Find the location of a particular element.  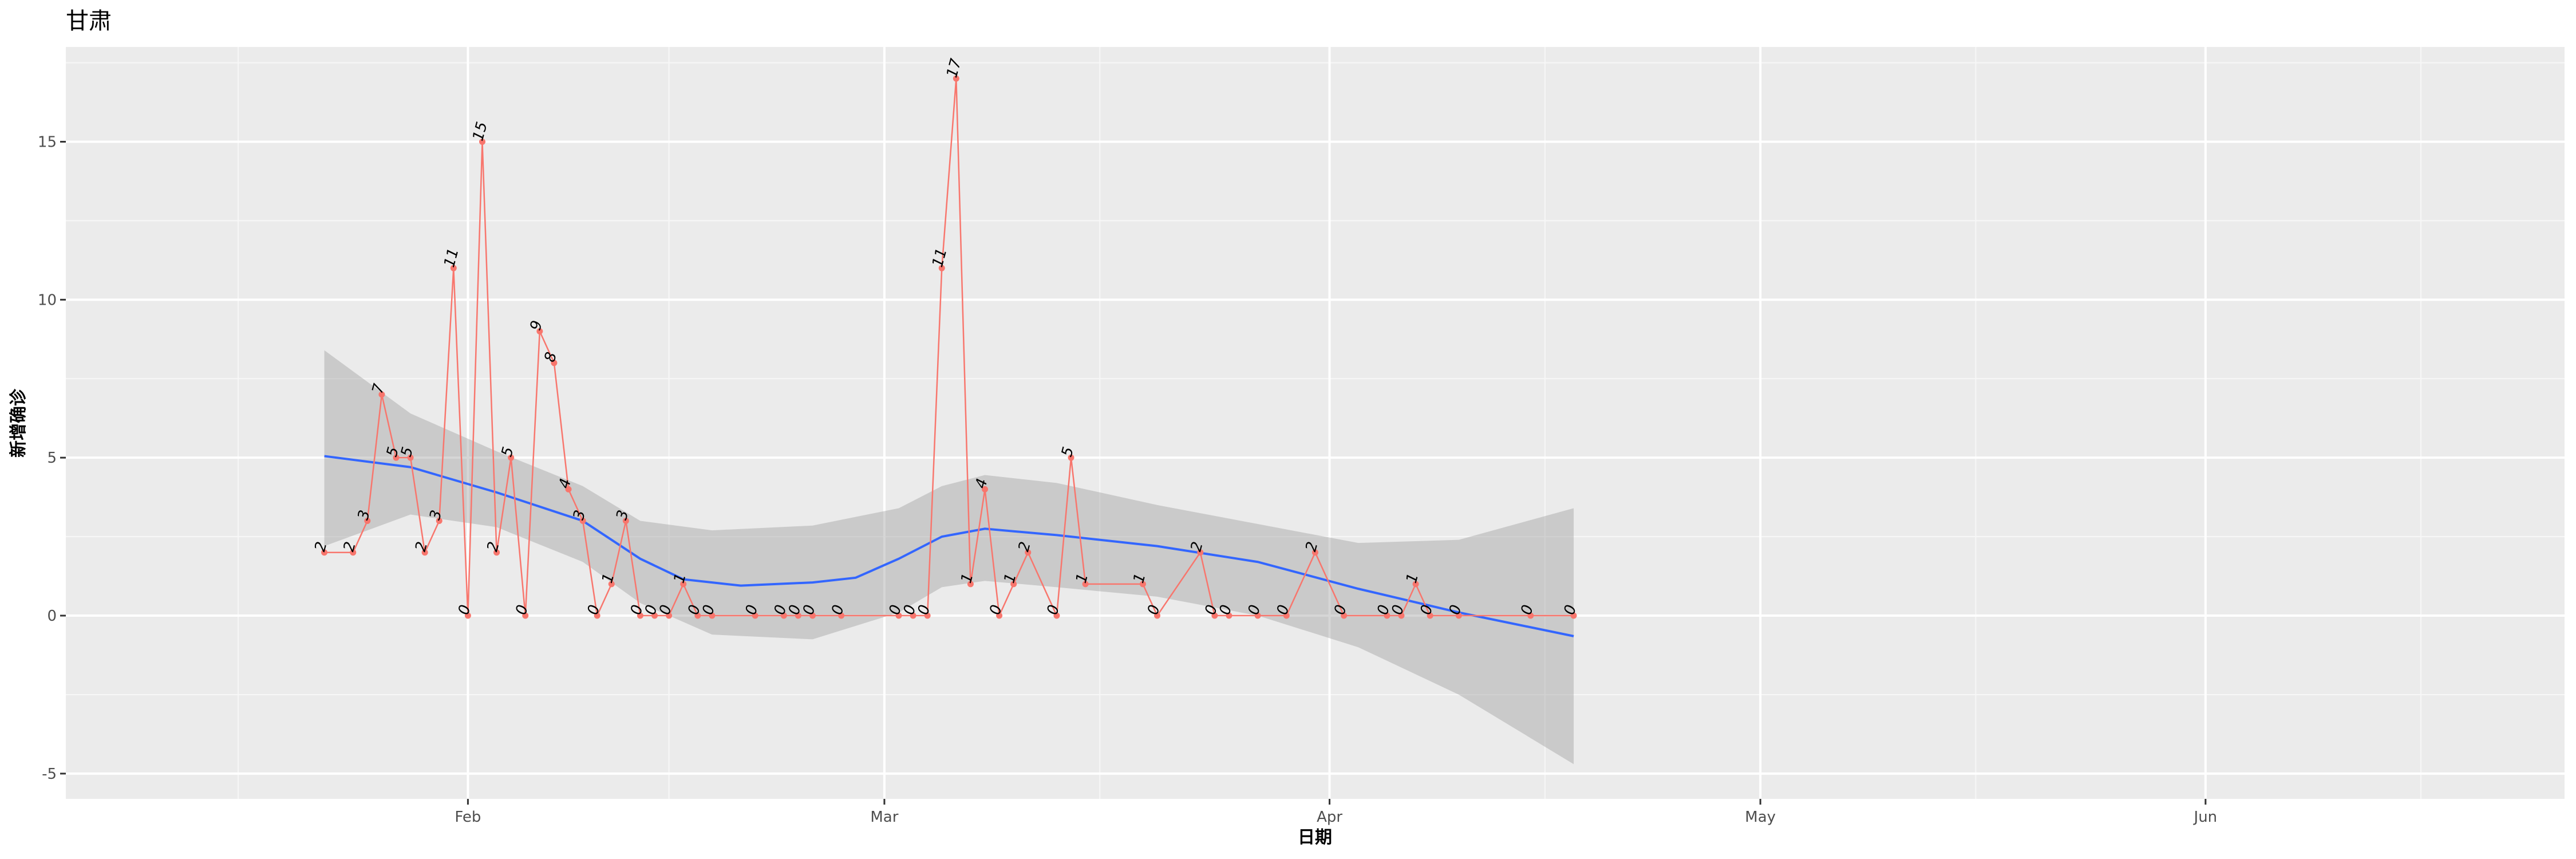

y-tick-label: 5 is located at coordinates (52, 458).